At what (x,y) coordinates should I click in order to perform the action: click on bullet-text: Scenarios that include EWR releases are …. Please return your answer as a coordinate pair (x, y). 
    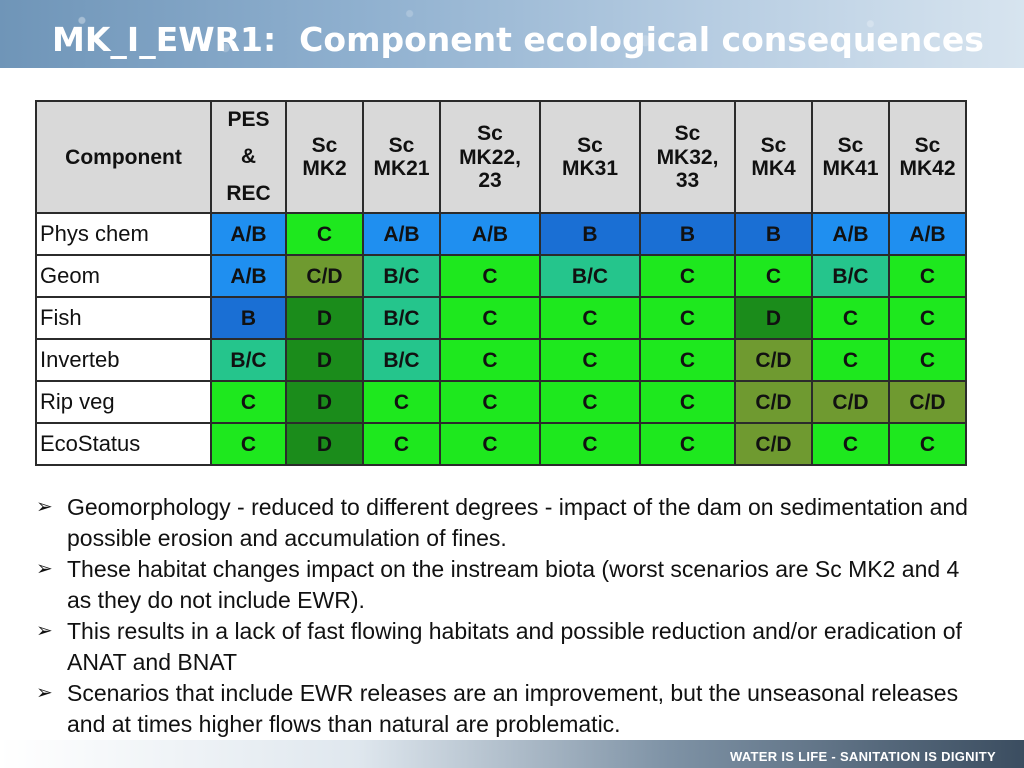
    Looking at the image, I should click on (513, 708).